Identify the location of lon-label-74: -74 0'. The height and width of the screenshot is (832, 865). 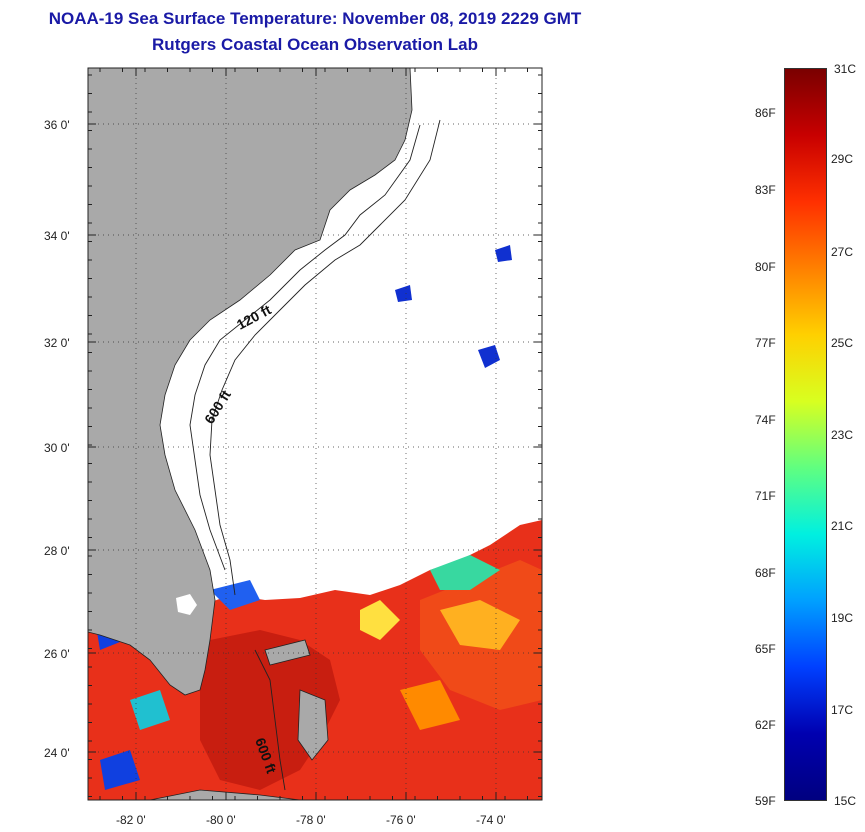
(491, 820).